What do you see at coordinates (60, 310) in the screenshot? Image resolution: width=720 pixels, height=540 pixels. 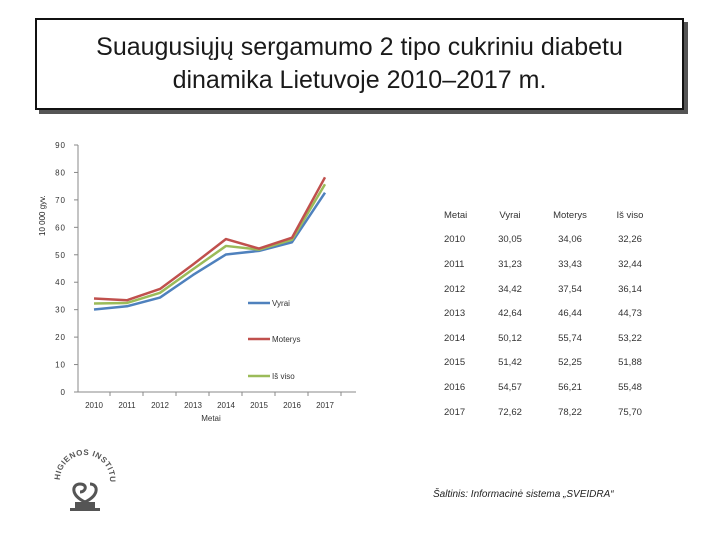 I see `y-tick-label: 30` at bounding box center [60, 310].